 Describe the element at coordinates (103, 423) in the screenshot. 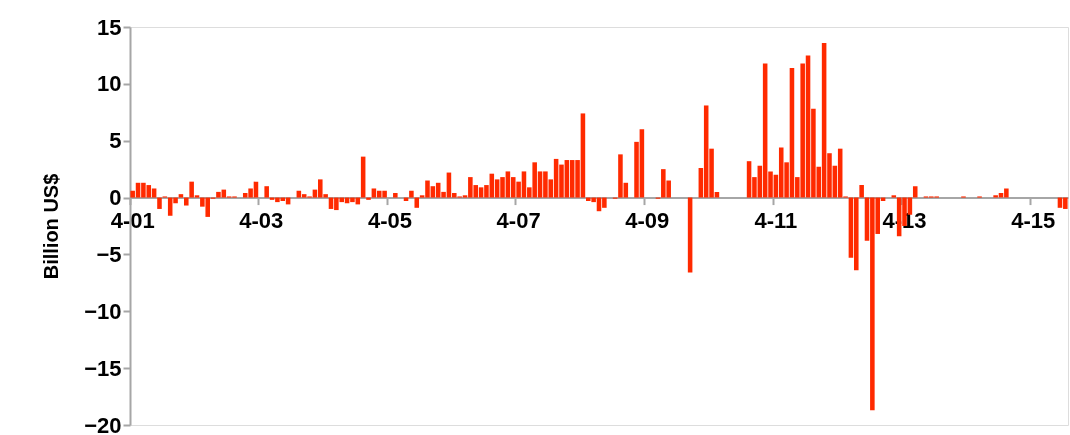

I see `y-tick-label: −20` at that location.